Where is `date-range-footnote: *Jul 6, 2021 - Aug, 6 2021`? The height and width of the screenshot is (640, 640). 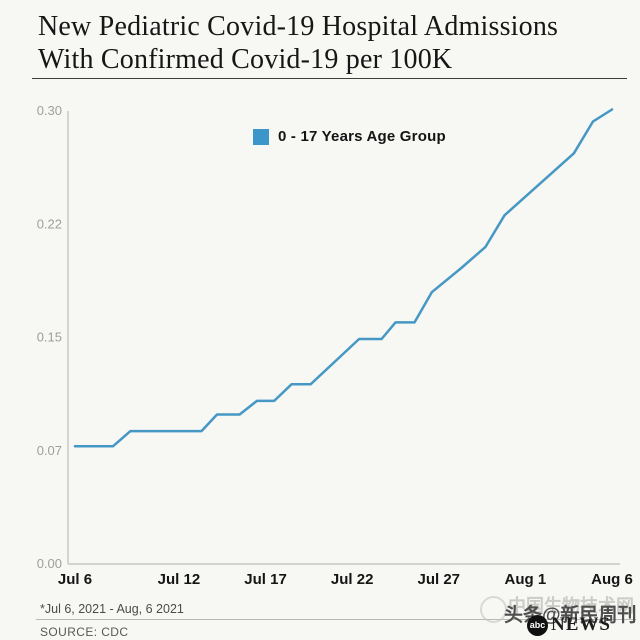
date-range-footnote: *Jul 6, 2021 - Aug, 6 2021 is located at coordinates (112, 609).